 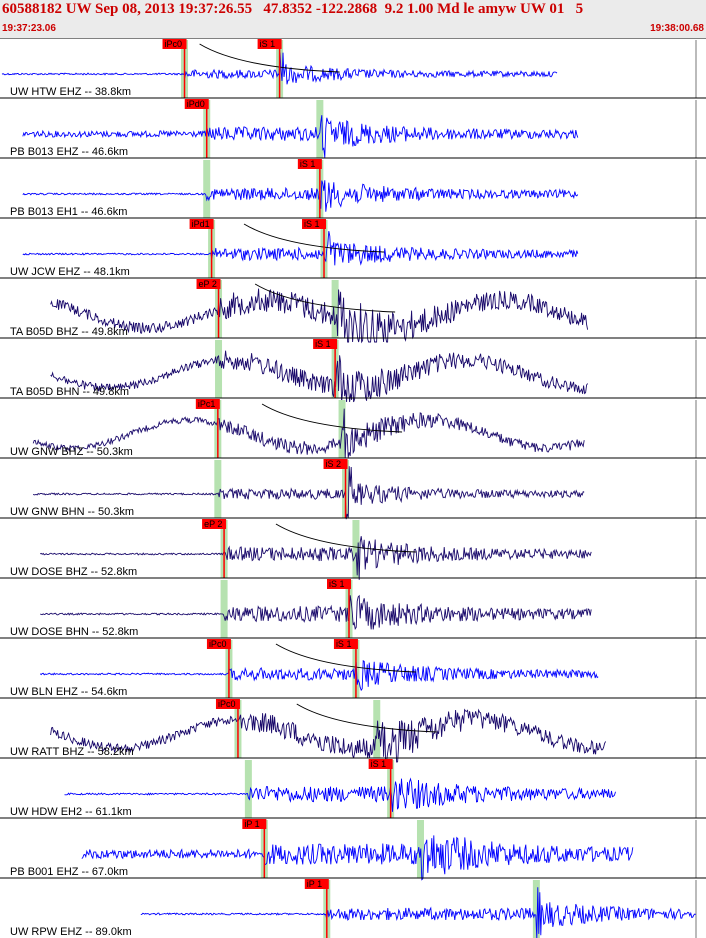 What do you see at coordinates (68, 212) in the screenshot?
I see `station-label: PB B013 EH1 -- 46.6km` at bounding box center [68, 212].